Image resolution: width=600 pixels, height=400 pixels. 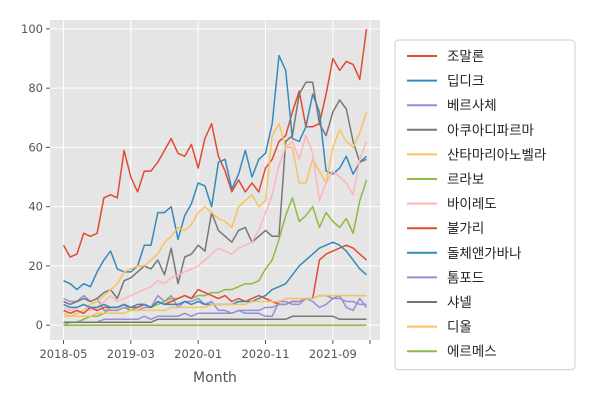 I want to click on legend-label: 르라보, so click(x=465, y=180).